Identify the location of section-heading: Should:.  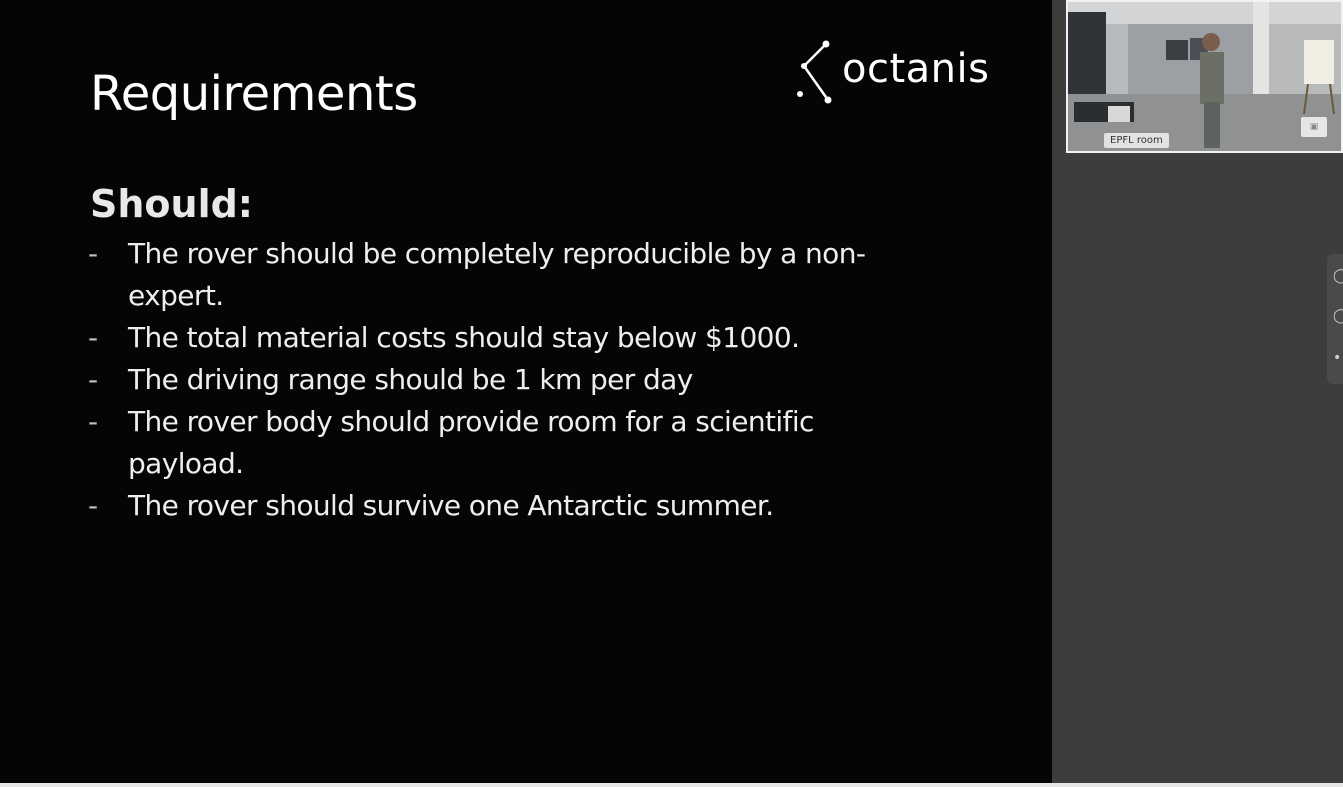
(172, 204).